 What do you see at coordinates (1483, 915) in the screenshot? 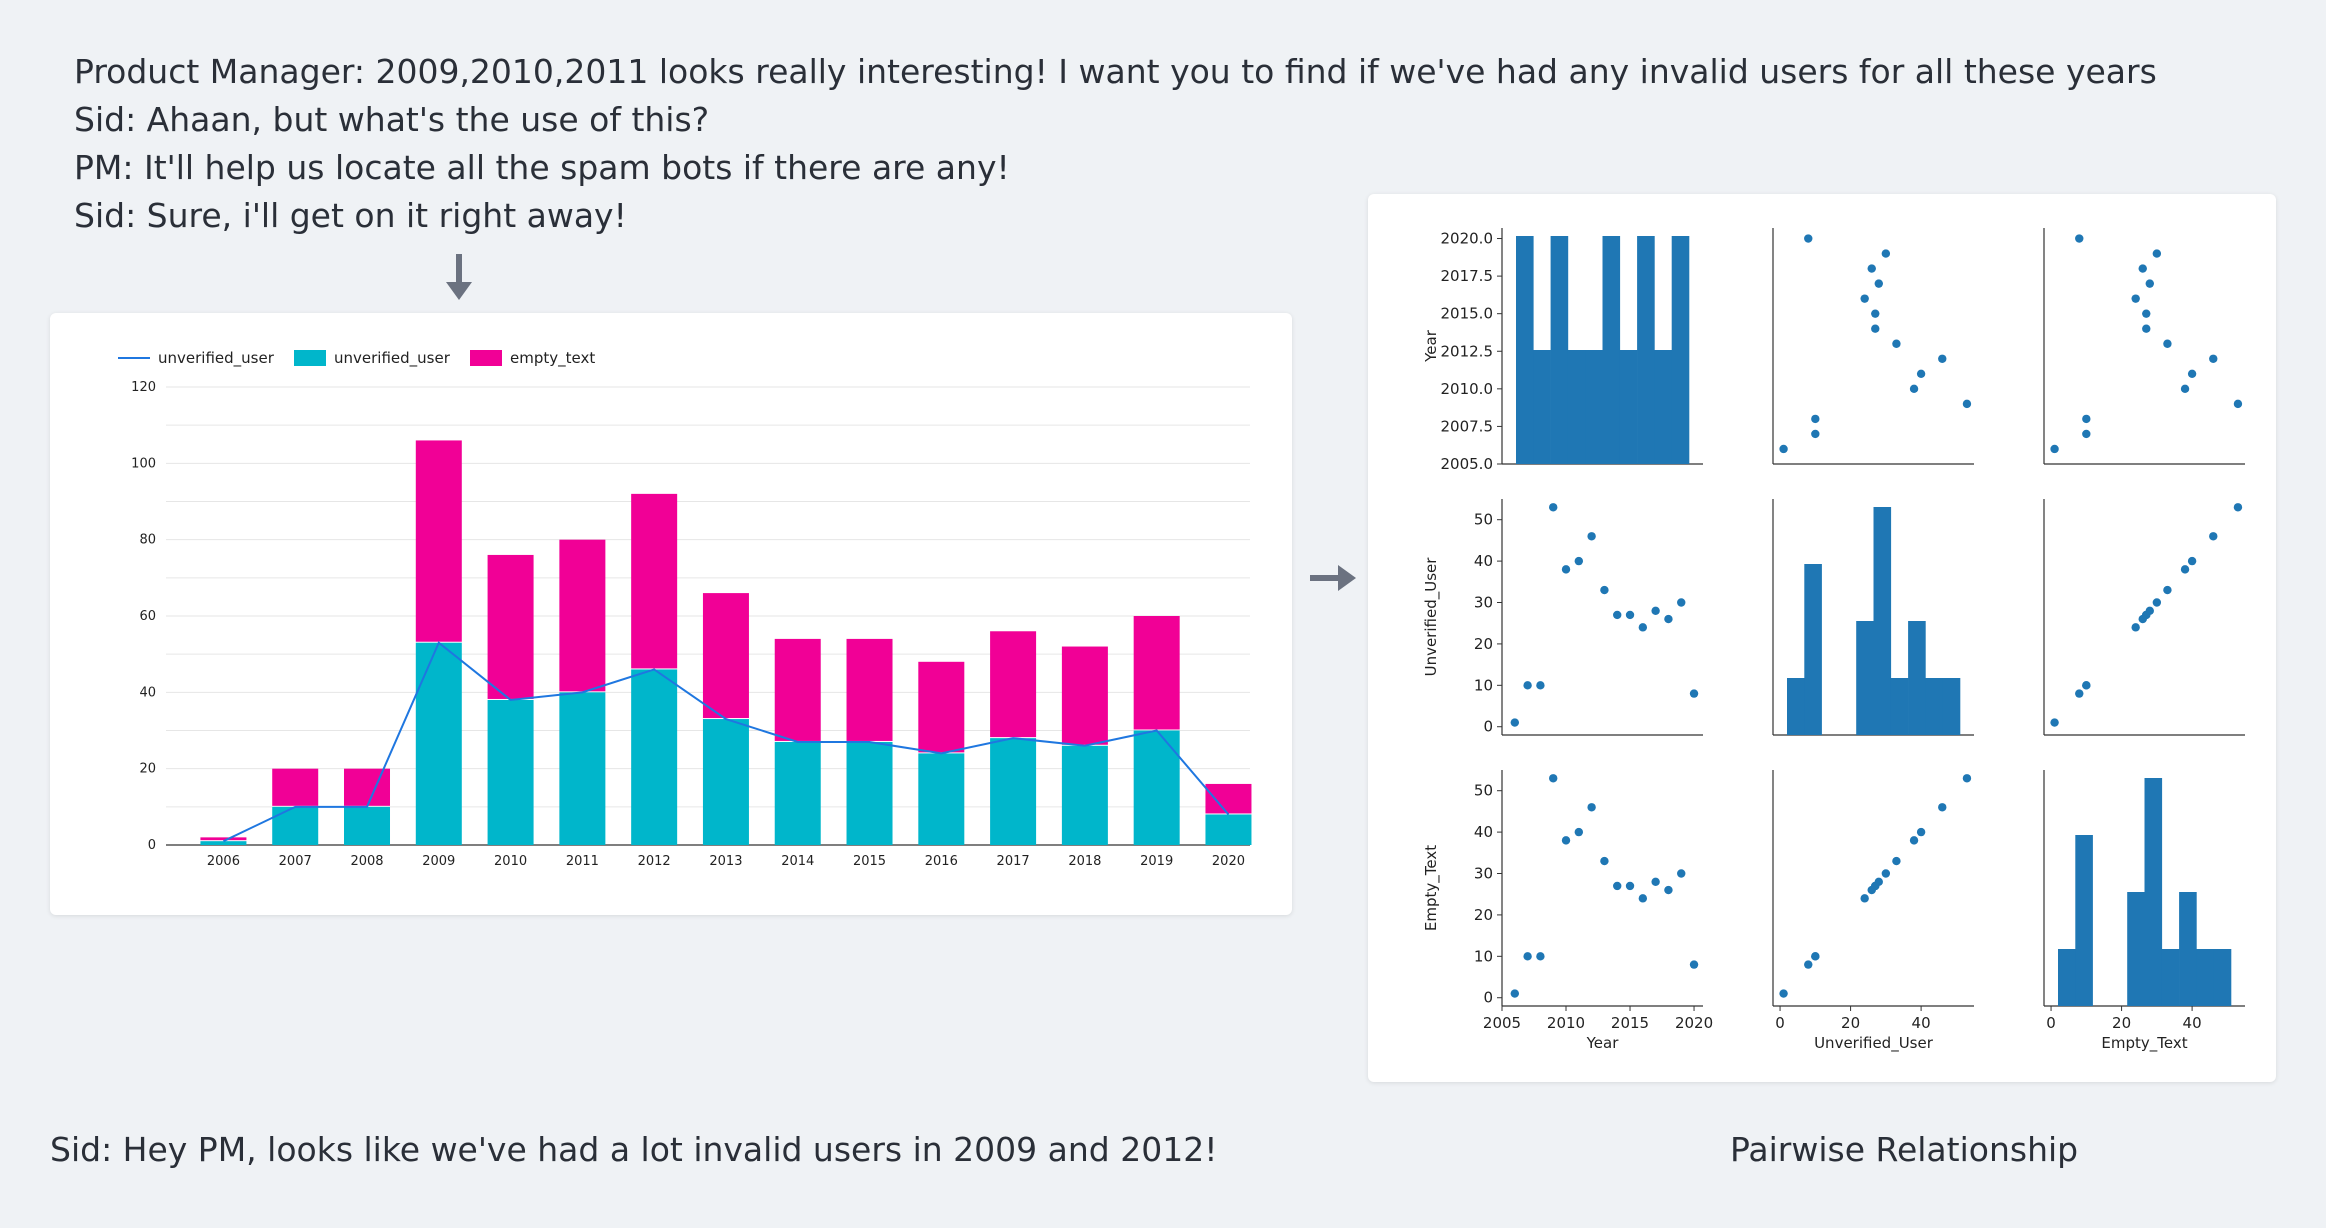
I see `y-tick-label: 20` at bounding box center [1483, 915].